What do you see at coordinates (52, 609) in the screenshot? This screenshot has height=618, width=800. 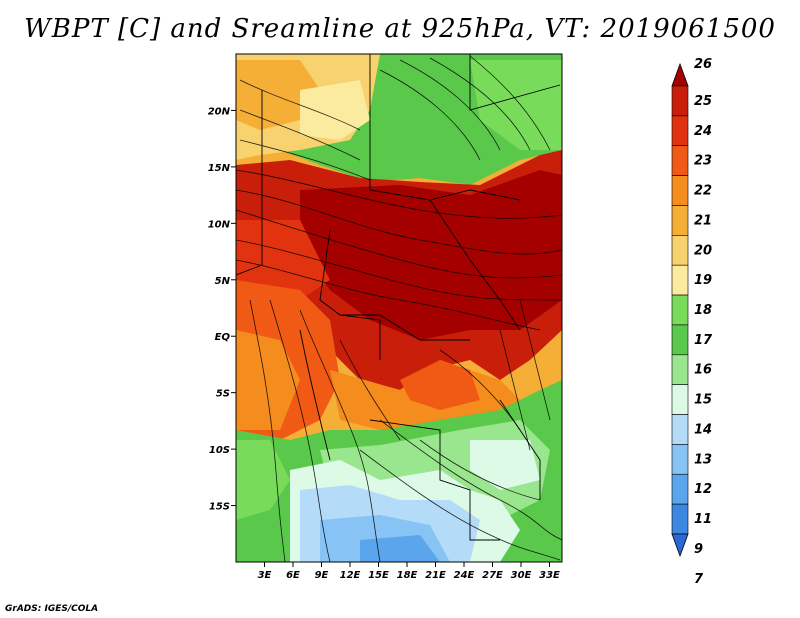 I see `credit-text: GrADS: IGES/COLA` at bounding box center [52, 609].